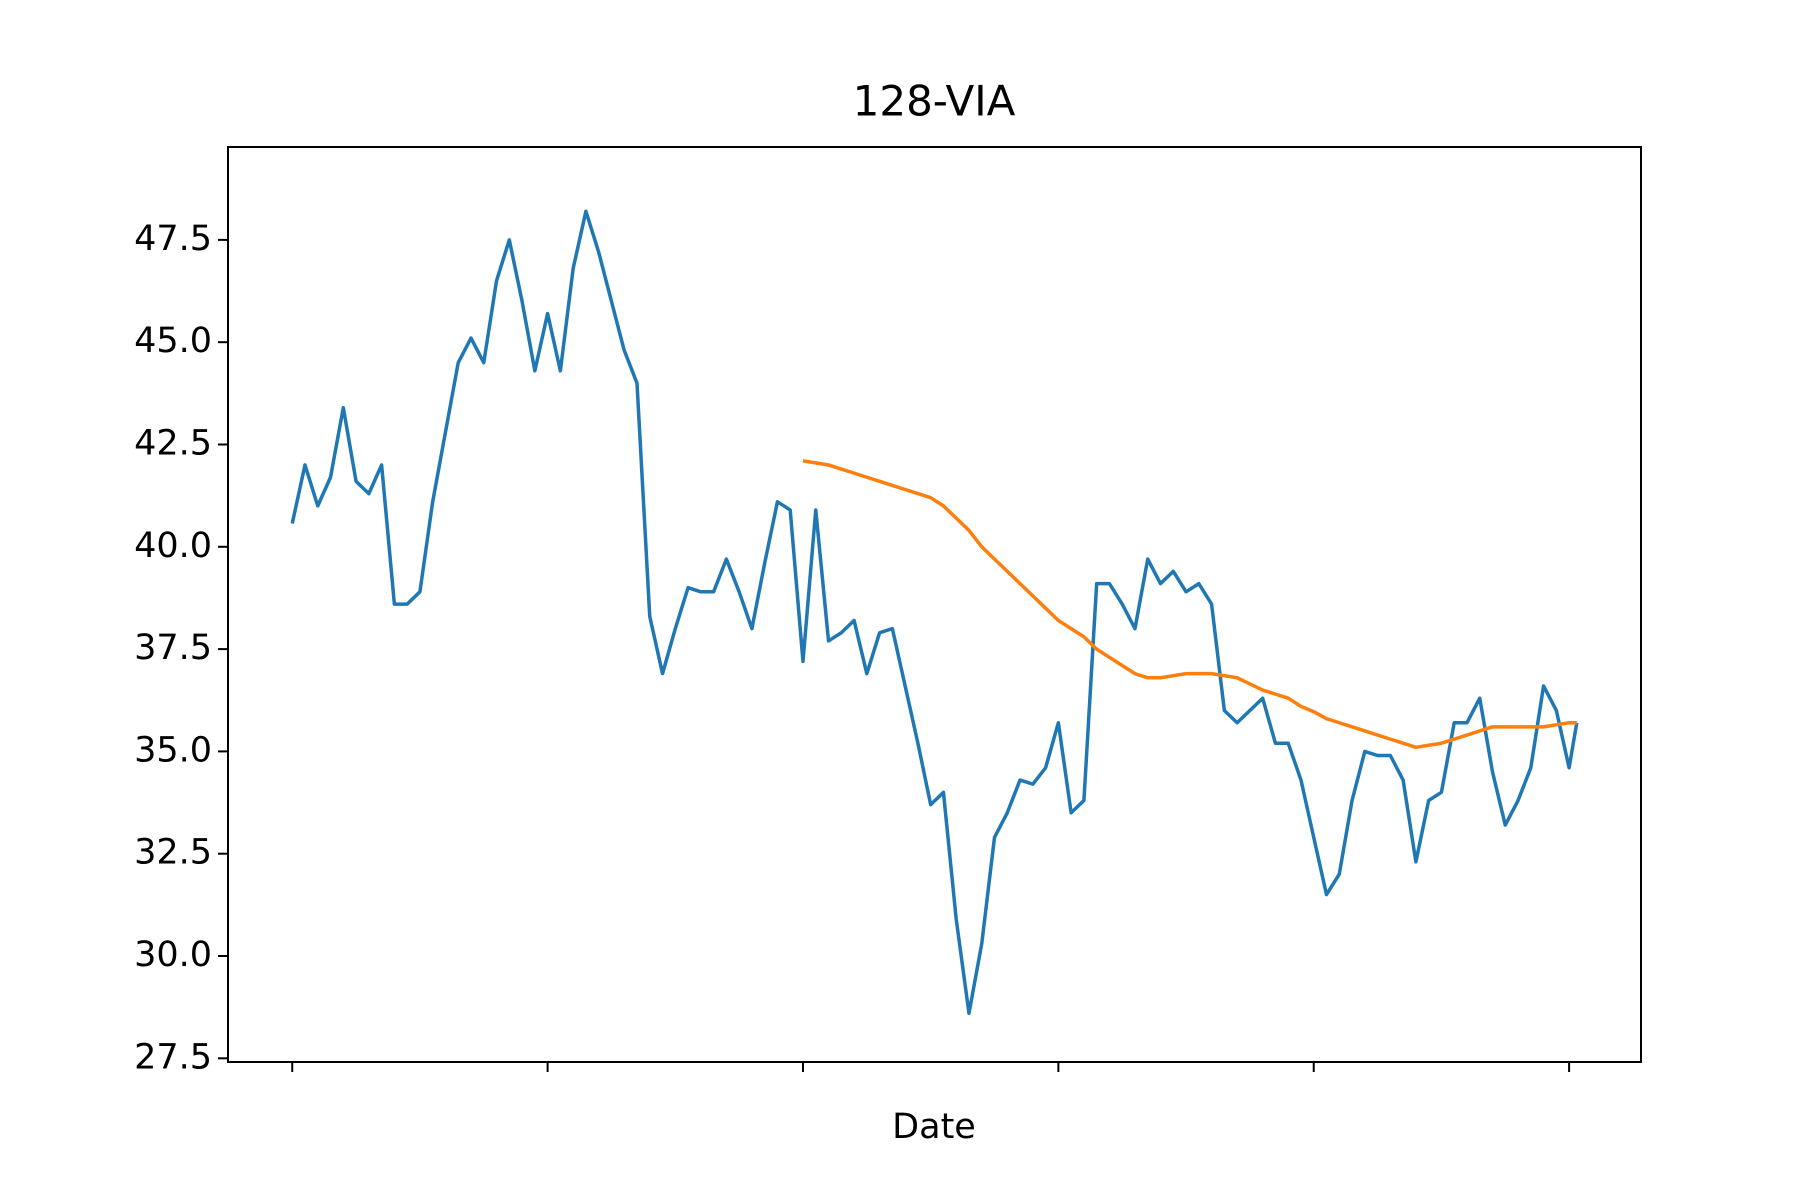 Image resolution: width=1800 pixels, height=1200 pixels. I want to click on y-tick-label: 37.5, so click(173, 648).